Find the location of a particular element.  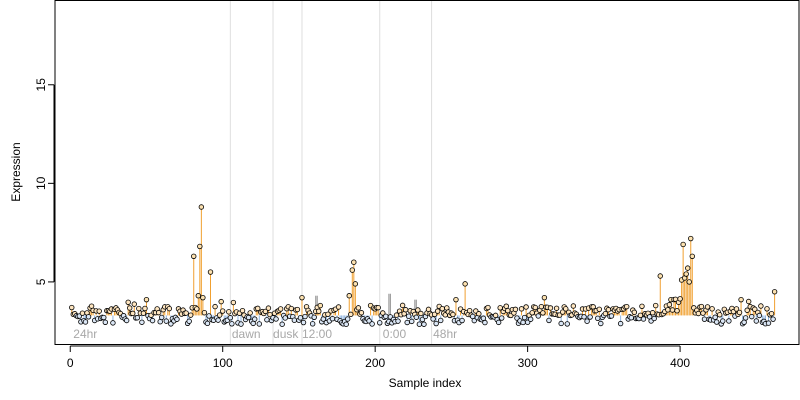

x-tick-label: 200 is located at coordinates (375, 363).